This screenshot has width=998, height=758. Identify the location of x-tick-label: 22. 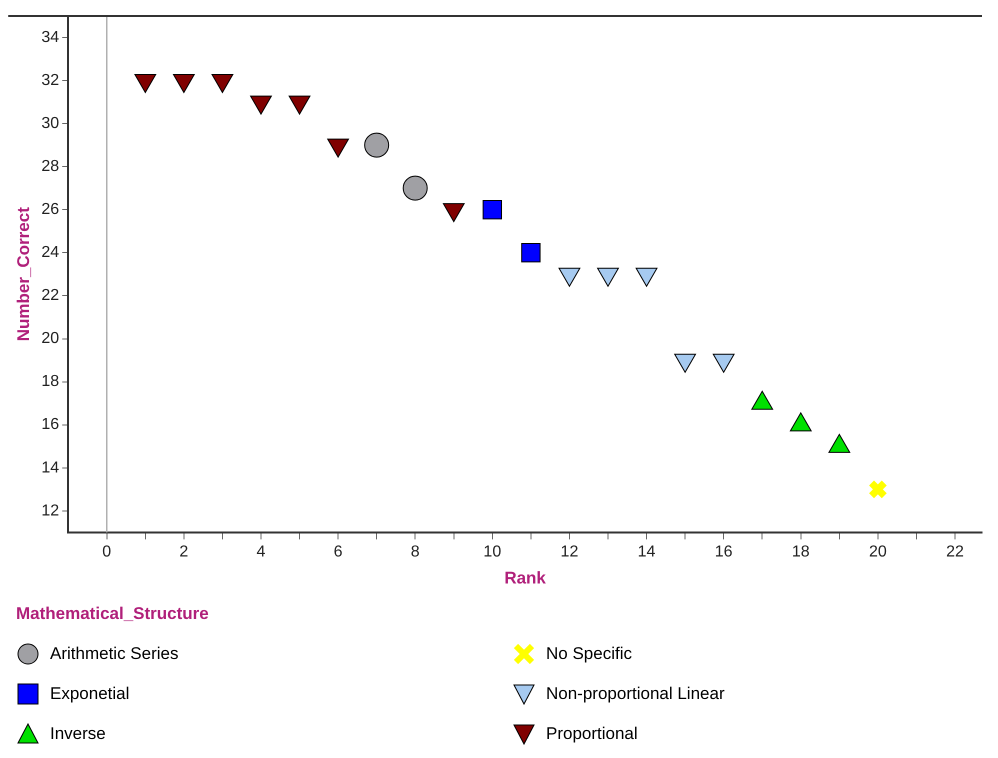
(955, 551).